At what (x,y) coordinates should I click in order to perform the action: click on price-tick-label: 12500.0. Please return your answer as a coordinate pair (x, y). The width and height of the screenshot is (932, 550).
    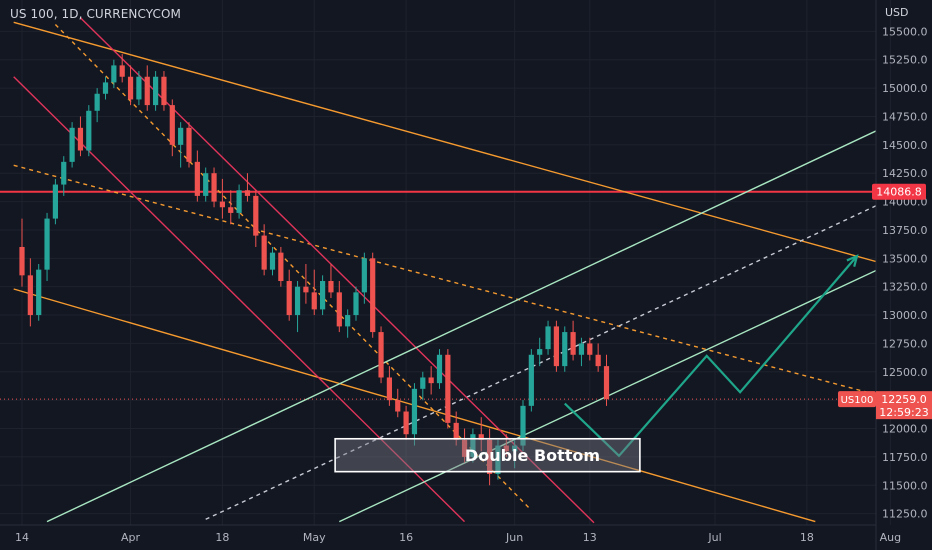
    Looking at the image, I should click on (905, 372).